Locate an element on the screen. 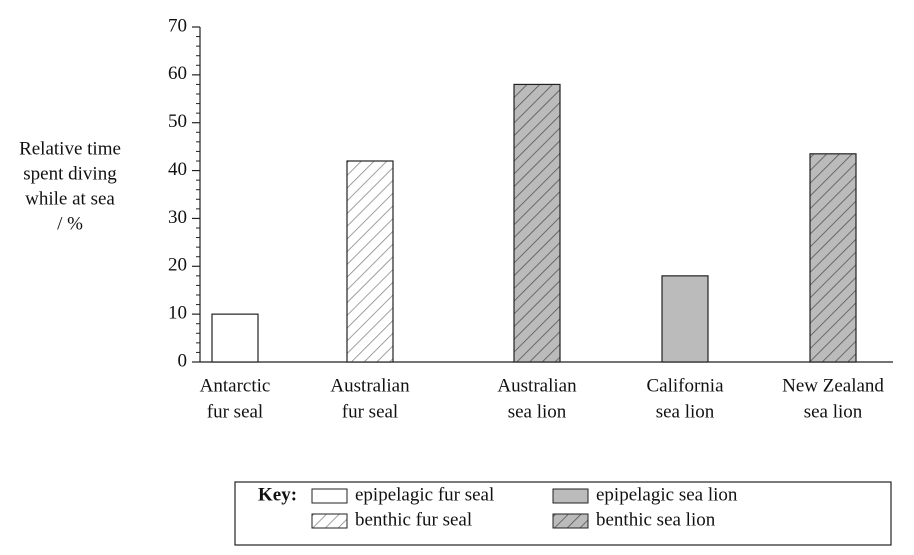  legend-label: epipelagic sea lion is located at coordinates (667, 494).